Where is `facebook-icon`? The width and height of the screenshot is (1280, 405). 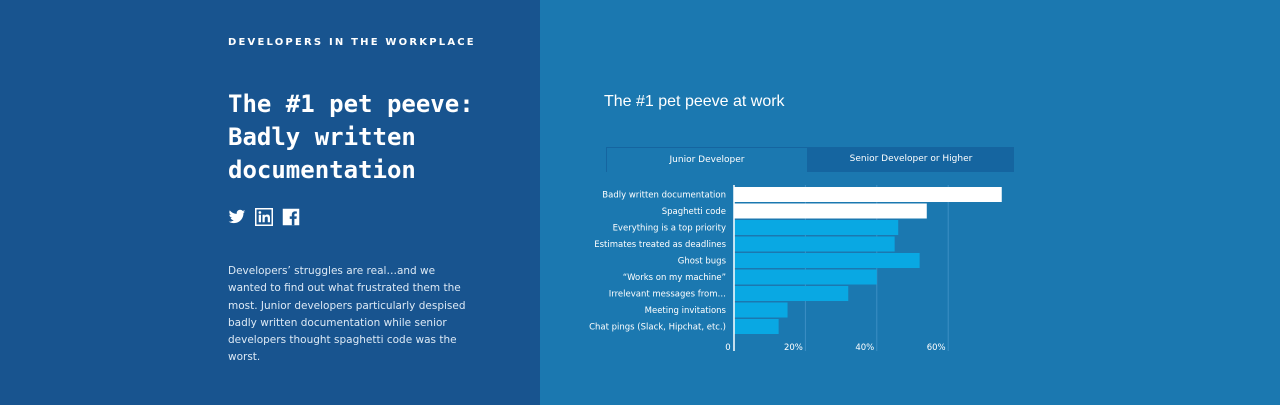
facebook-icon is located at coordinates (291, 217).